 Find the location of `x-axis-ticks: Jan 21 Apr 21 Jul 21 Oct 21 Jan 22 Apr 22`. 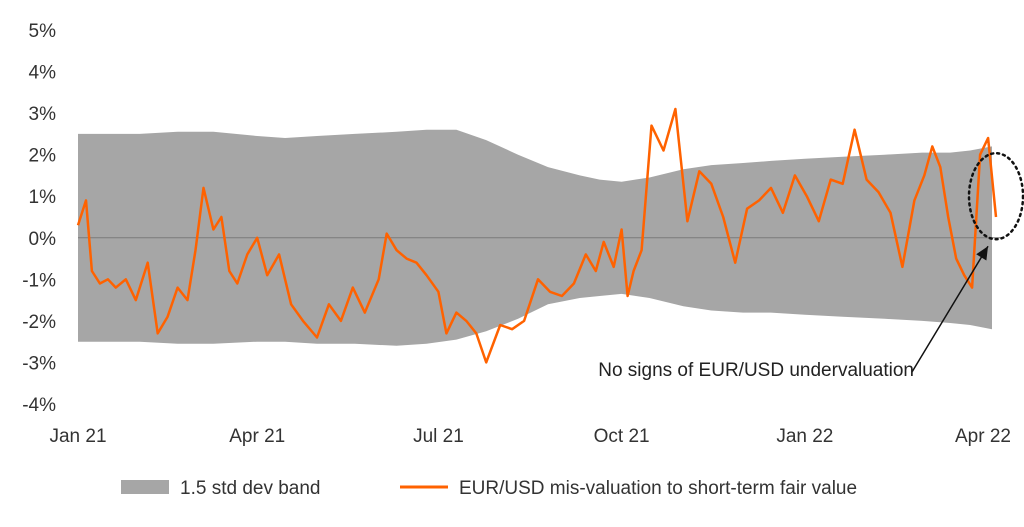

x-axis-ticks: Jan 21 Apr 21 Jul 21 Oct 21 Jan 22 Apr 22 is located at coordinates (530, 436).